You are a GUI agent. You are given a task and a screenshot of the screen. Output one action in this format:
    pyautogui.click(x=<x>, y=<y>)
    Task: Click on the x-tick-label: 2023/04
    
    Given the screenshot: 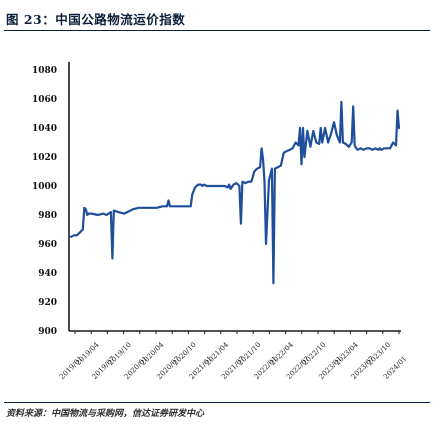 What is the action you would take?
    pyautogui.click(x=347, y=353)
    